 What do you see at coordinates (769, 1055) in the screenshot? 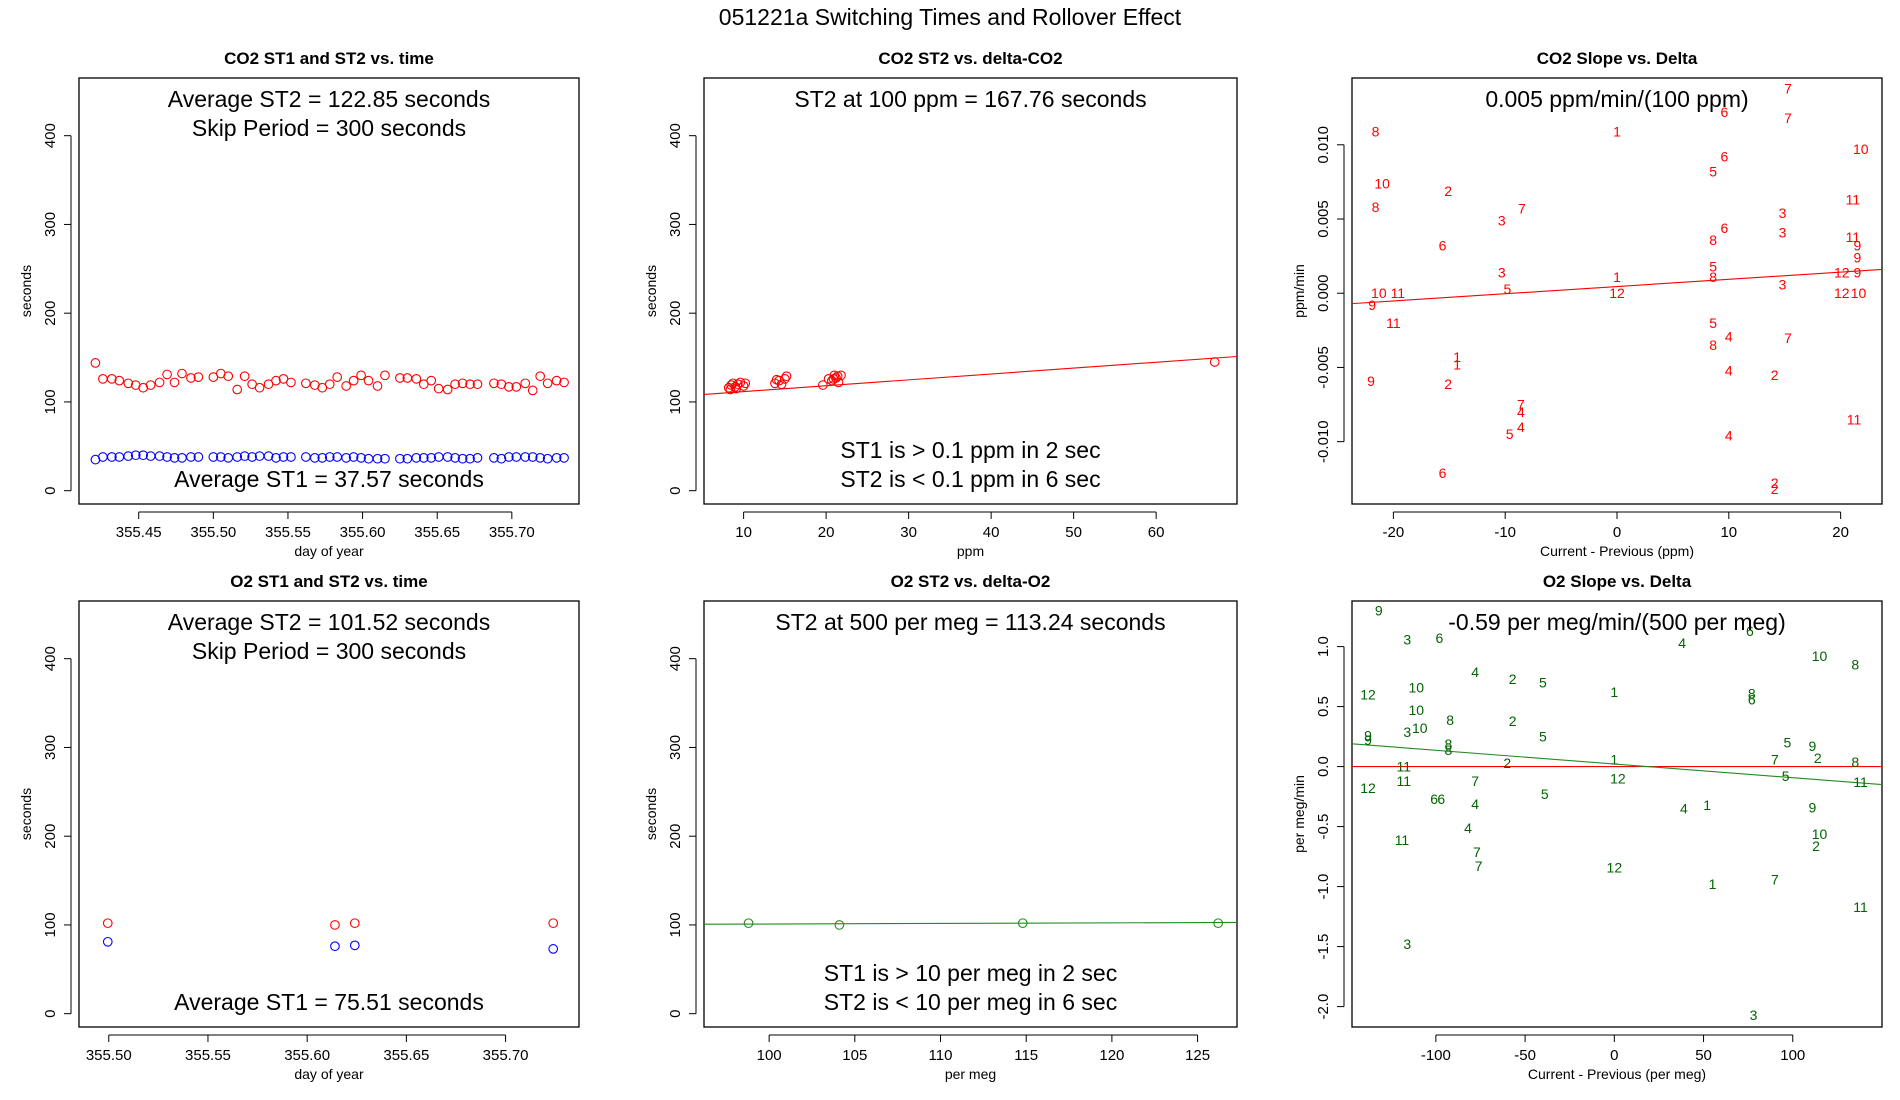
I see `x-tick-label: 100` at bounding box center [769, 1055].